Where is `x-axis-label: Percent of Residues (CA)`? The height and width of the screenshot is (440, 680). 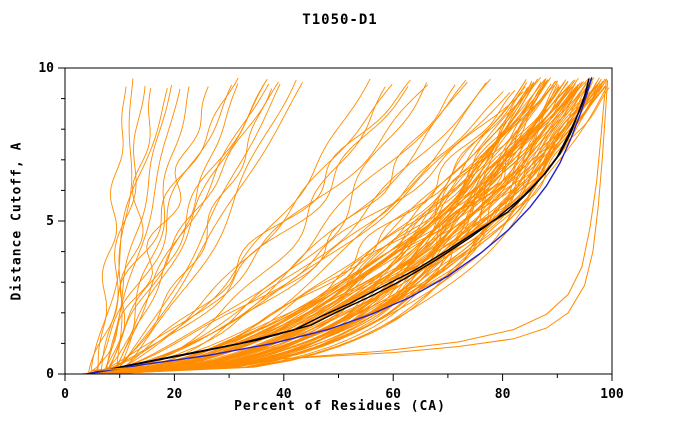
x-axis-label: Percent of Residues (CA) is located at coordinates (340, 406).